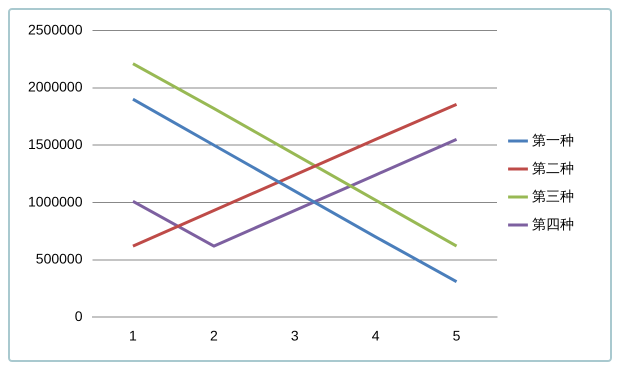 Image resolution: width=617 pixels, height=367 pixels. I want to click on x-tick-label: 3, so click(294, 335).